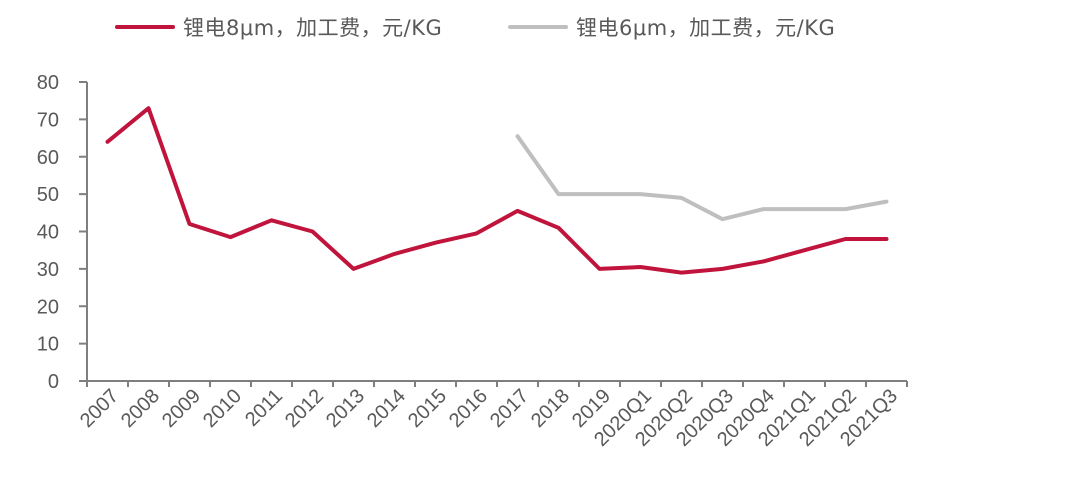 This screenshot has height=489, width=1080. What do you see at coordinates (48, 233) in the screenshot?
I see `y-tick-label: 40` at bounding box center [48, 233].